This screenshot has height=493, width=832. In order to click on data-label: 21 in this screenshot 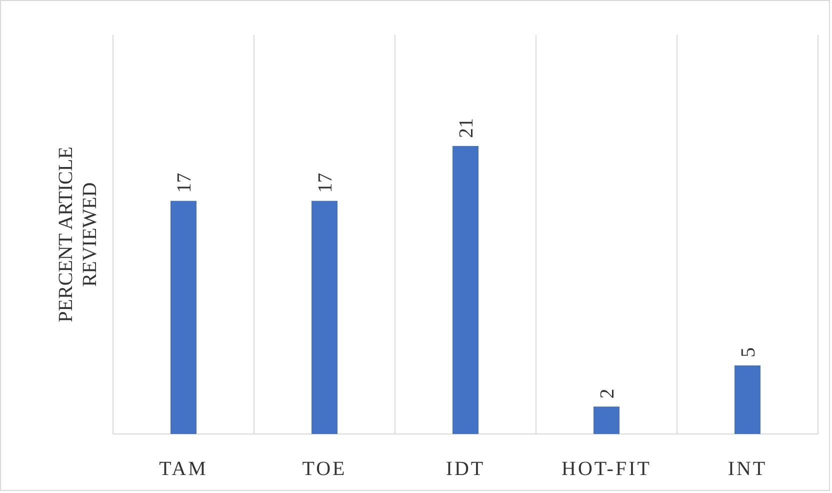, I will do `click(467, 128)`.